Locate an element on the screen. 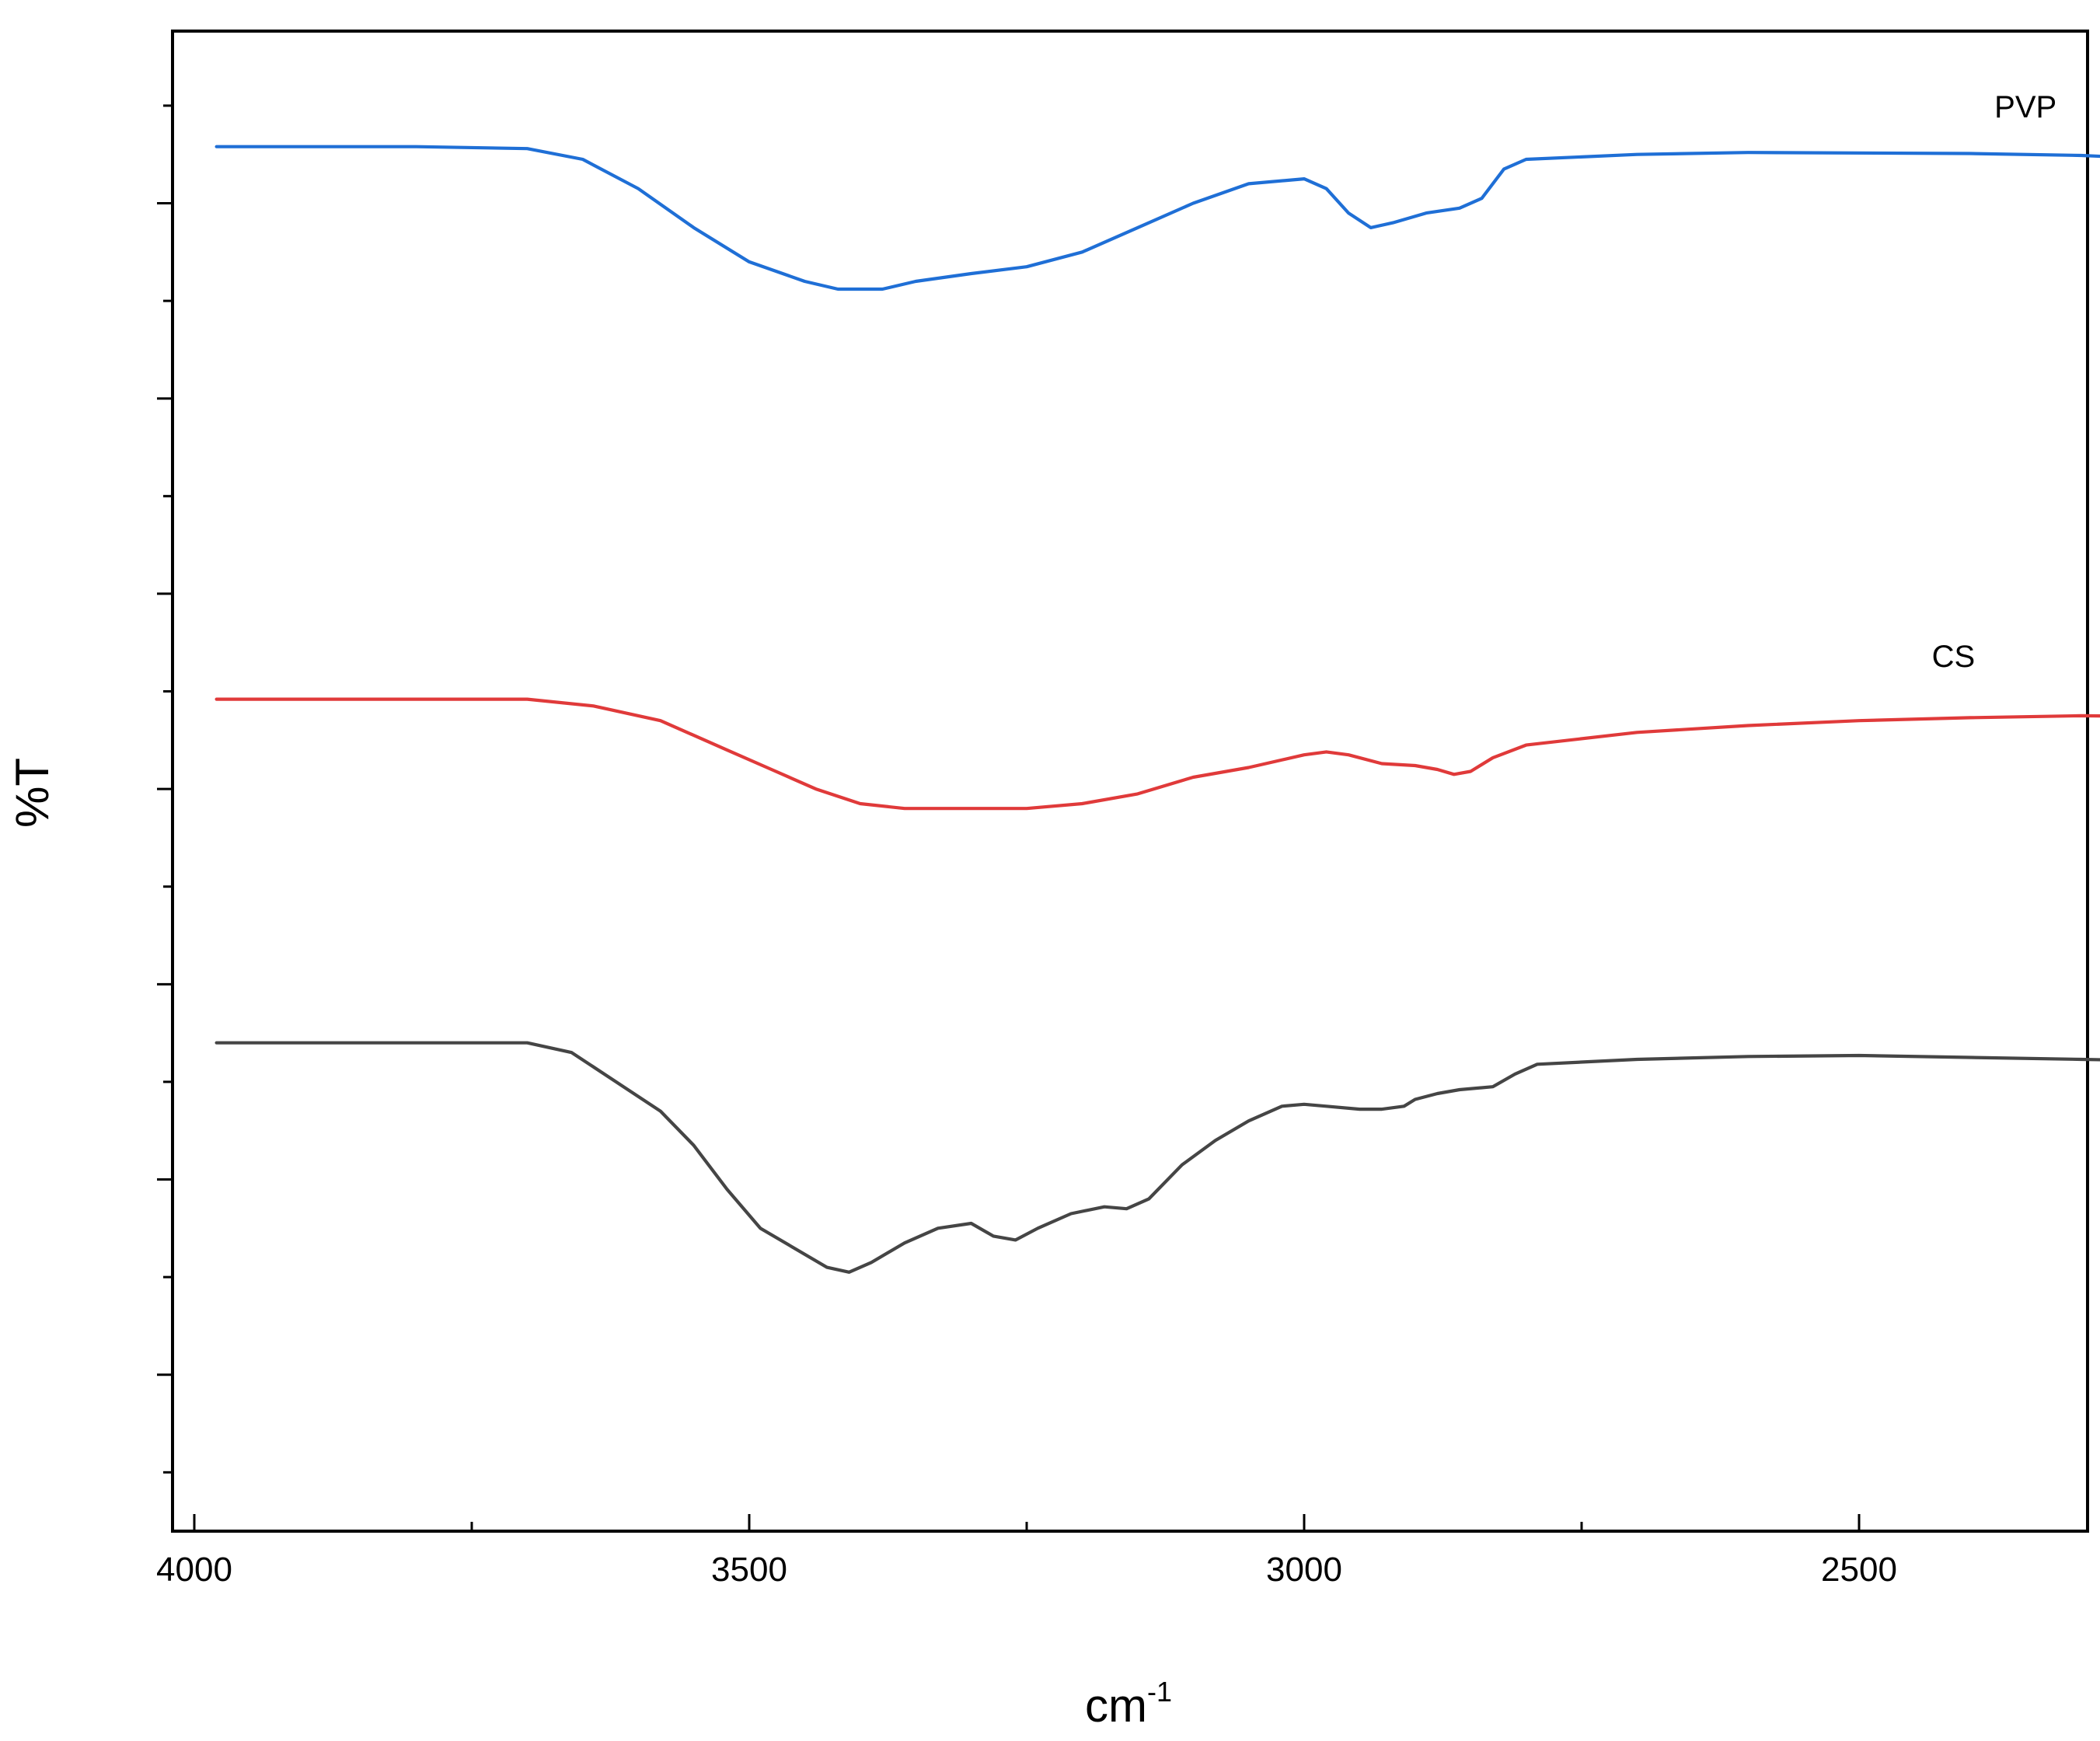 This screenshot has height=1741, width=2100. x-axis-title-exponent: -1 is located at coordinates (1159, 1692).